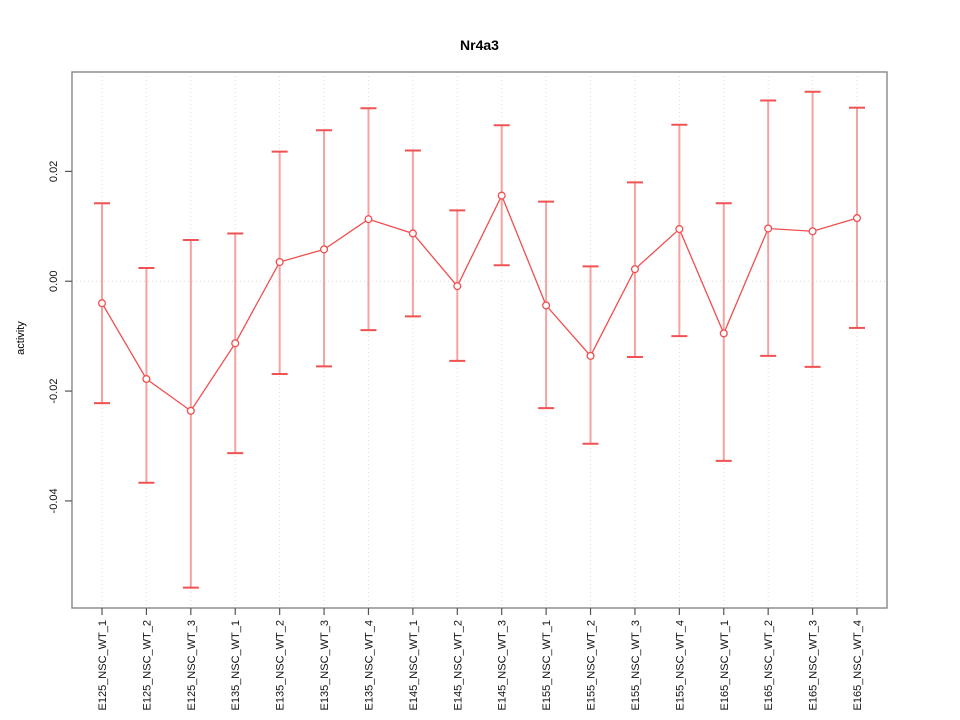 This screenshot has width=960, height=720. Describe the element at coordinates (636, 665) in the screenshot. I see `x-category-label: E155_NSC_WT_3` at that location.